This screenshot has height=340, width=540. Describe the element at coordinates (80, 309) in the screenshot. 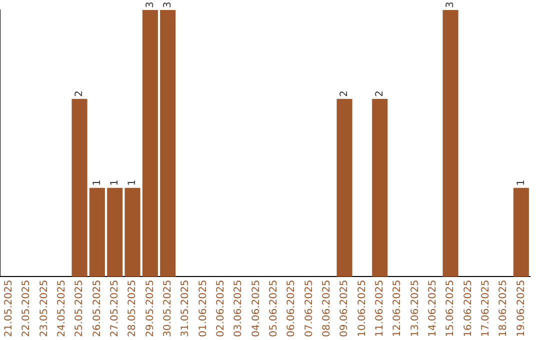

I see `x-tick-label: 25.05.2025` at that location.